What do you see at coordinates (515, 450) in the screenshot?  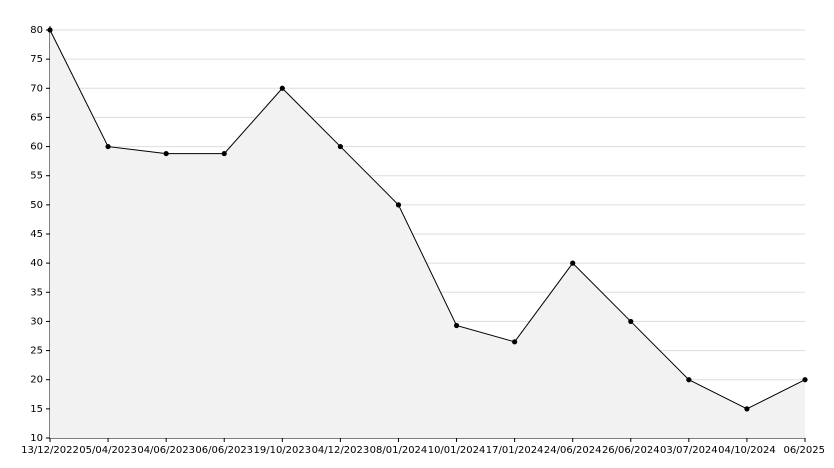 I see `x-tick-label: 17/01/2024` at bounding box center [515, 450].